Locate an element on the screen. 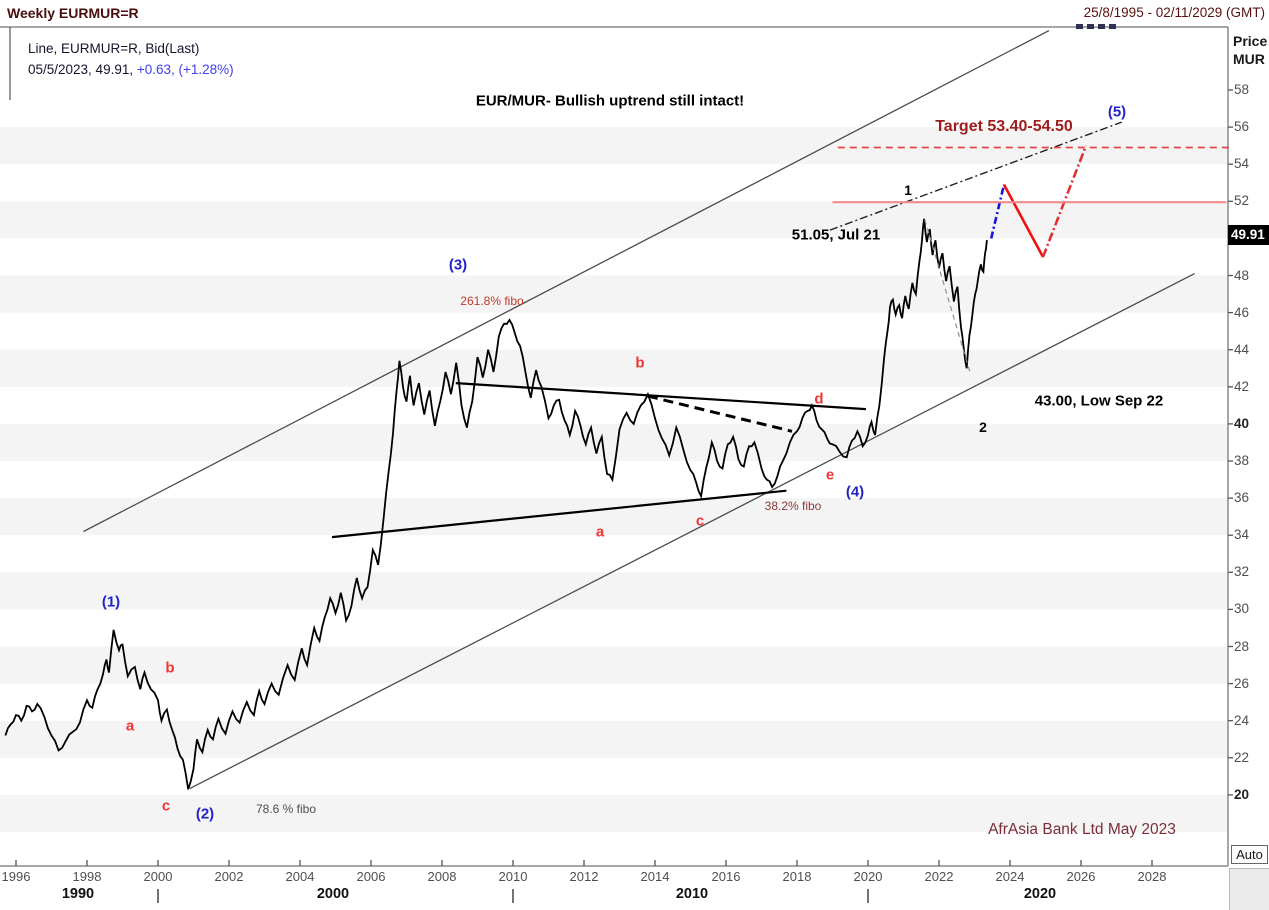 The width and height of the screenshot is (1269, 910). dashdot-trendline-to-wave5 is located at coordinates (976, 176).